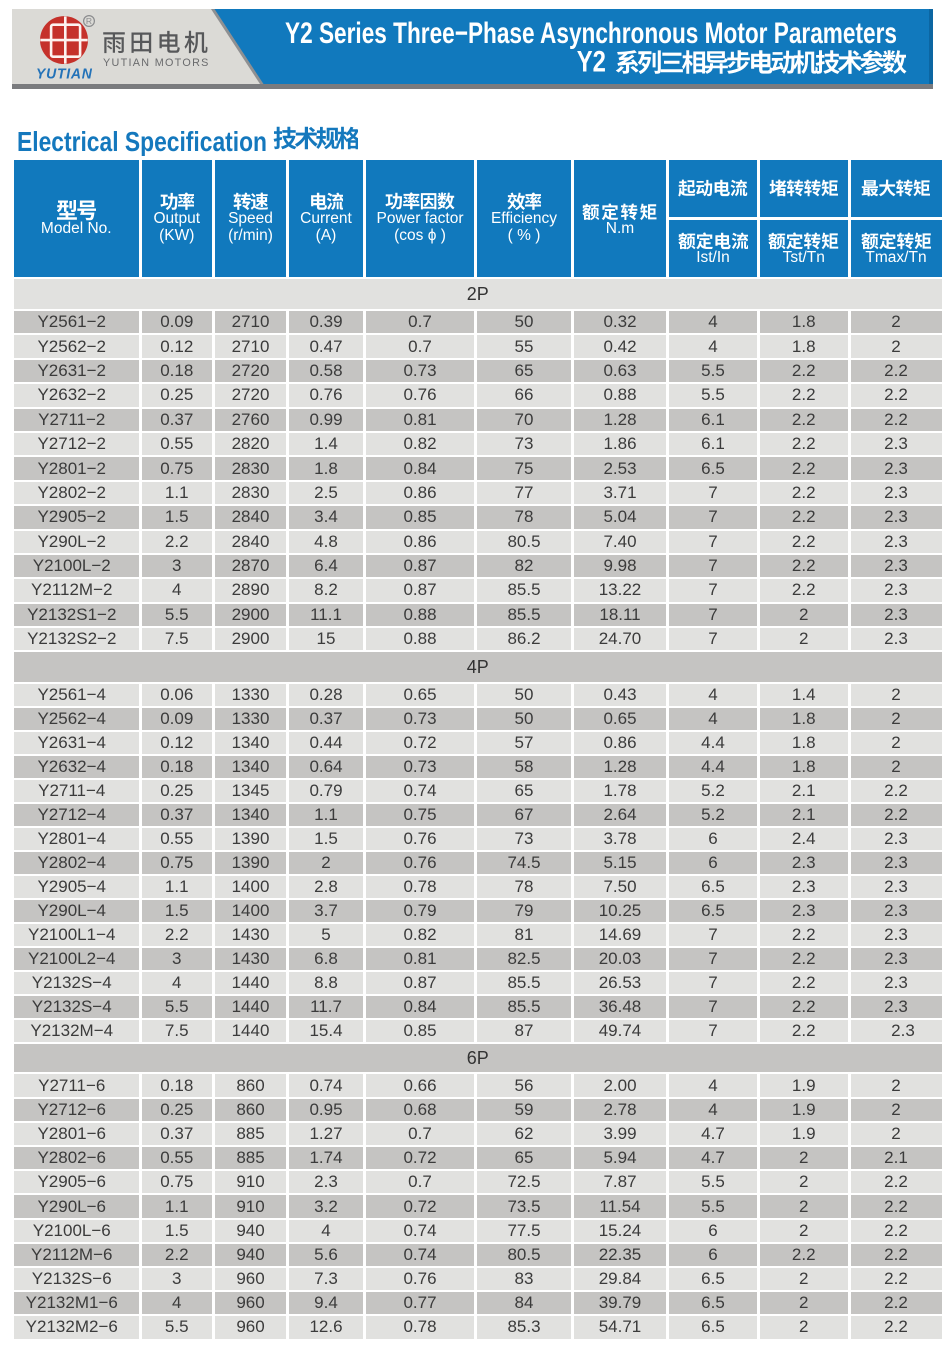 Image resolution: width=943 pixels, height=1357 pixels. I want to click on svg-text: Y2, so click(591, 62).